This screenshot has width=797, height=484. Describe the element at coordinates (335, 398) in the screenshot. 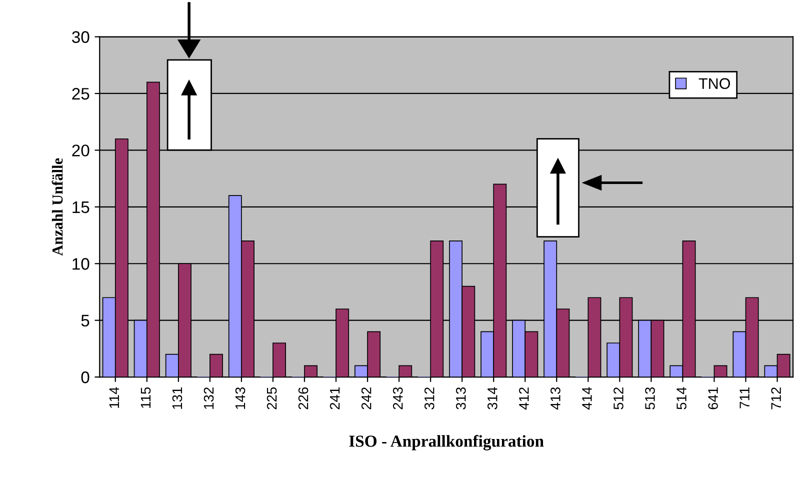

I see `x-tick-label: 241` at that location.